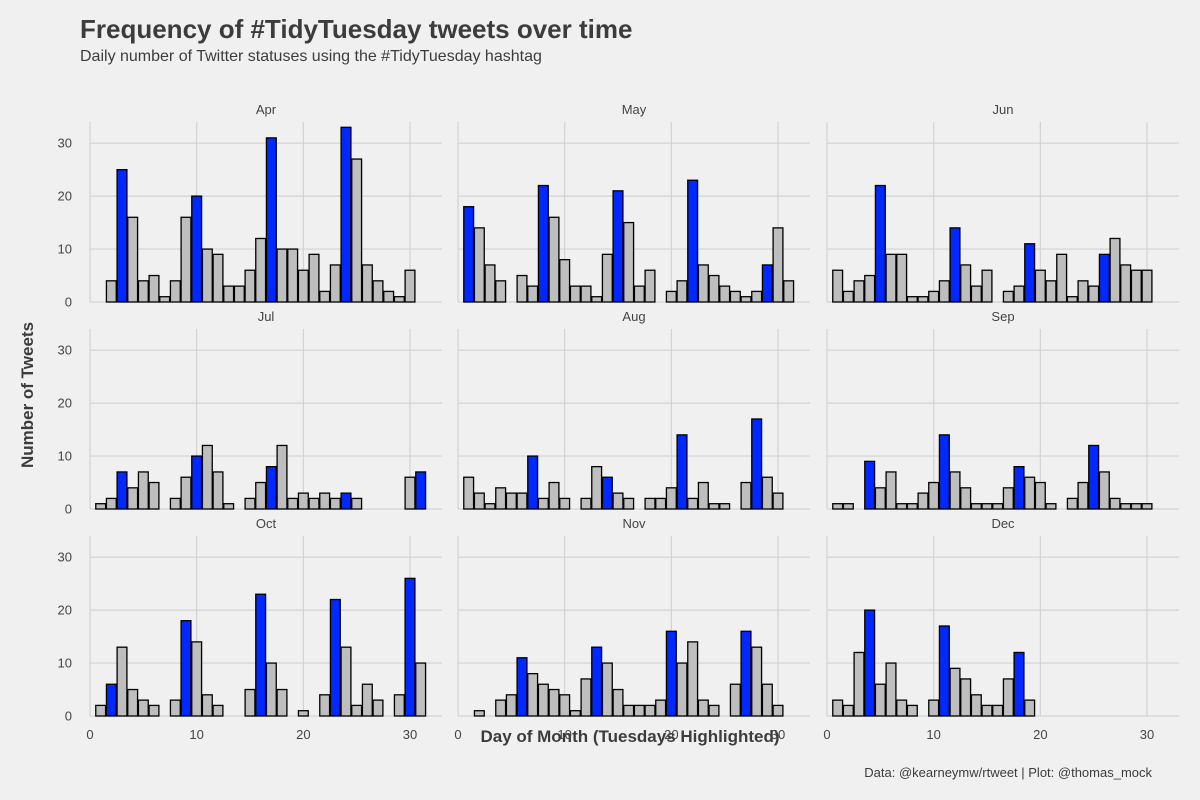  Describe the element at coordinates (1040, 734) in the screenshot. I see `x-tick-label: 20` at that location.